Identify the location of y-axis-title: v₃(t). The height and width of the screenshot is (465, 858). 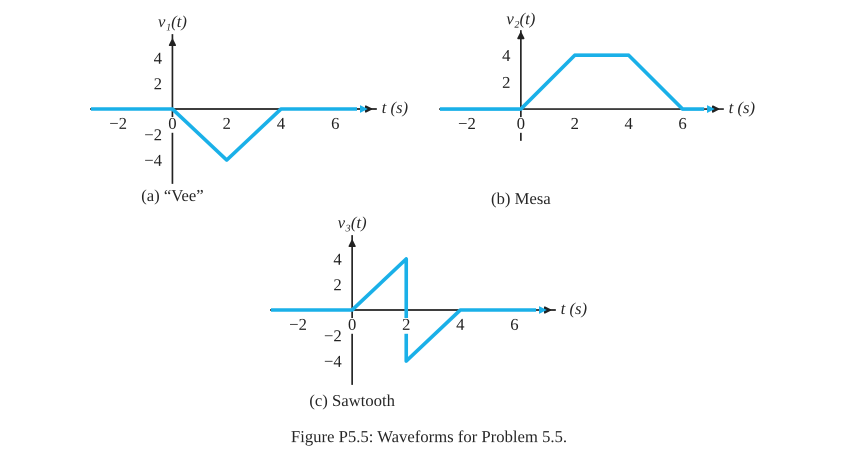
(352, 224).